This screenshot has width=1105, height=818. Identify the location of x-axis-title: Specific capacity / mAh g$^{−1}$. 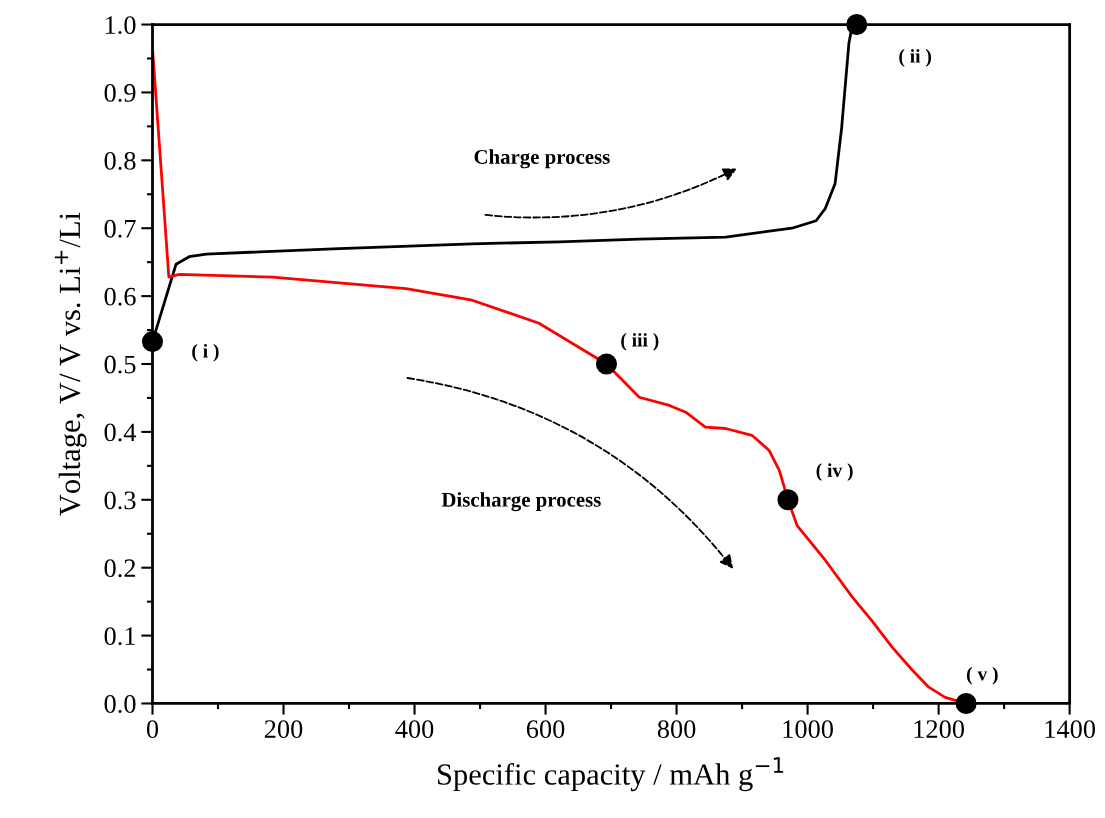
(611, 774).